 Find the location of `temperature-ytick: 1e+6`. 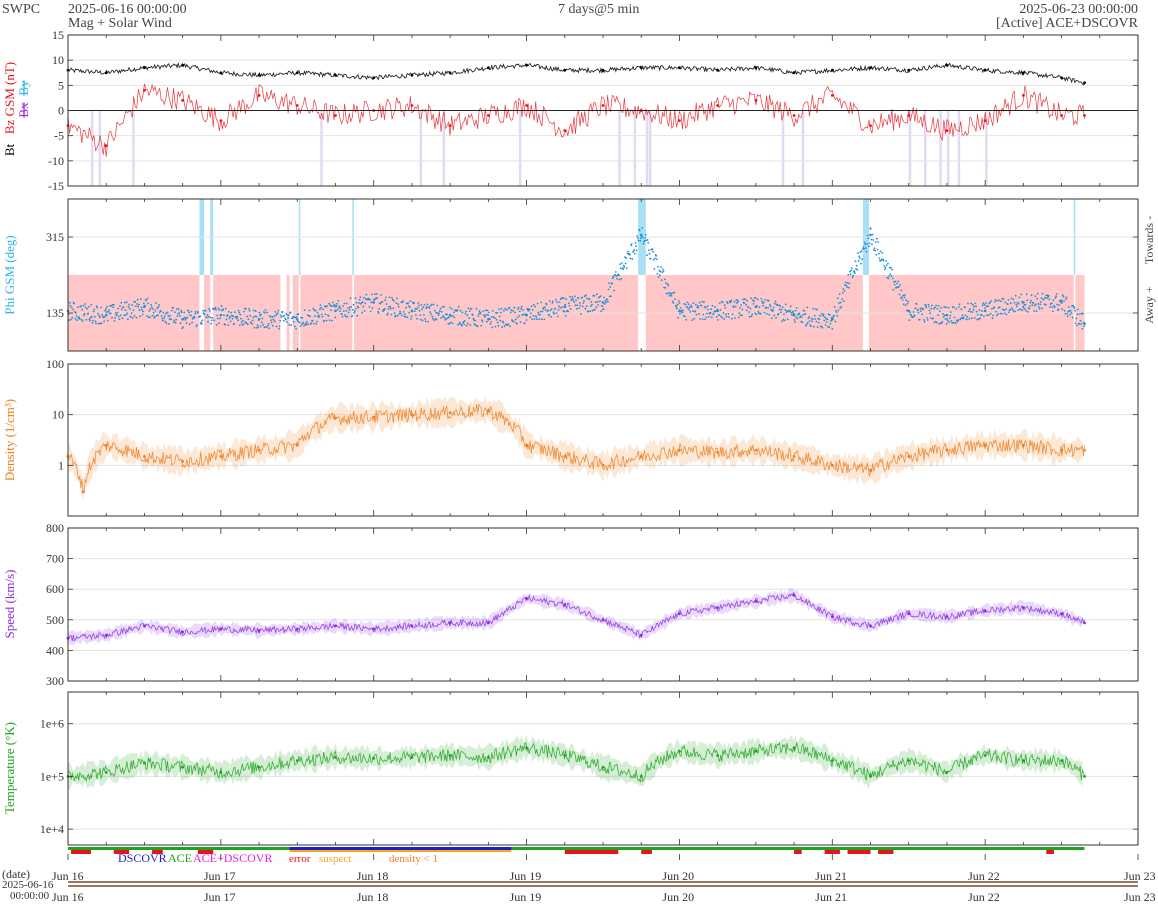

temperature-ytick: 1e+6 is located at coordinates (52, 724).